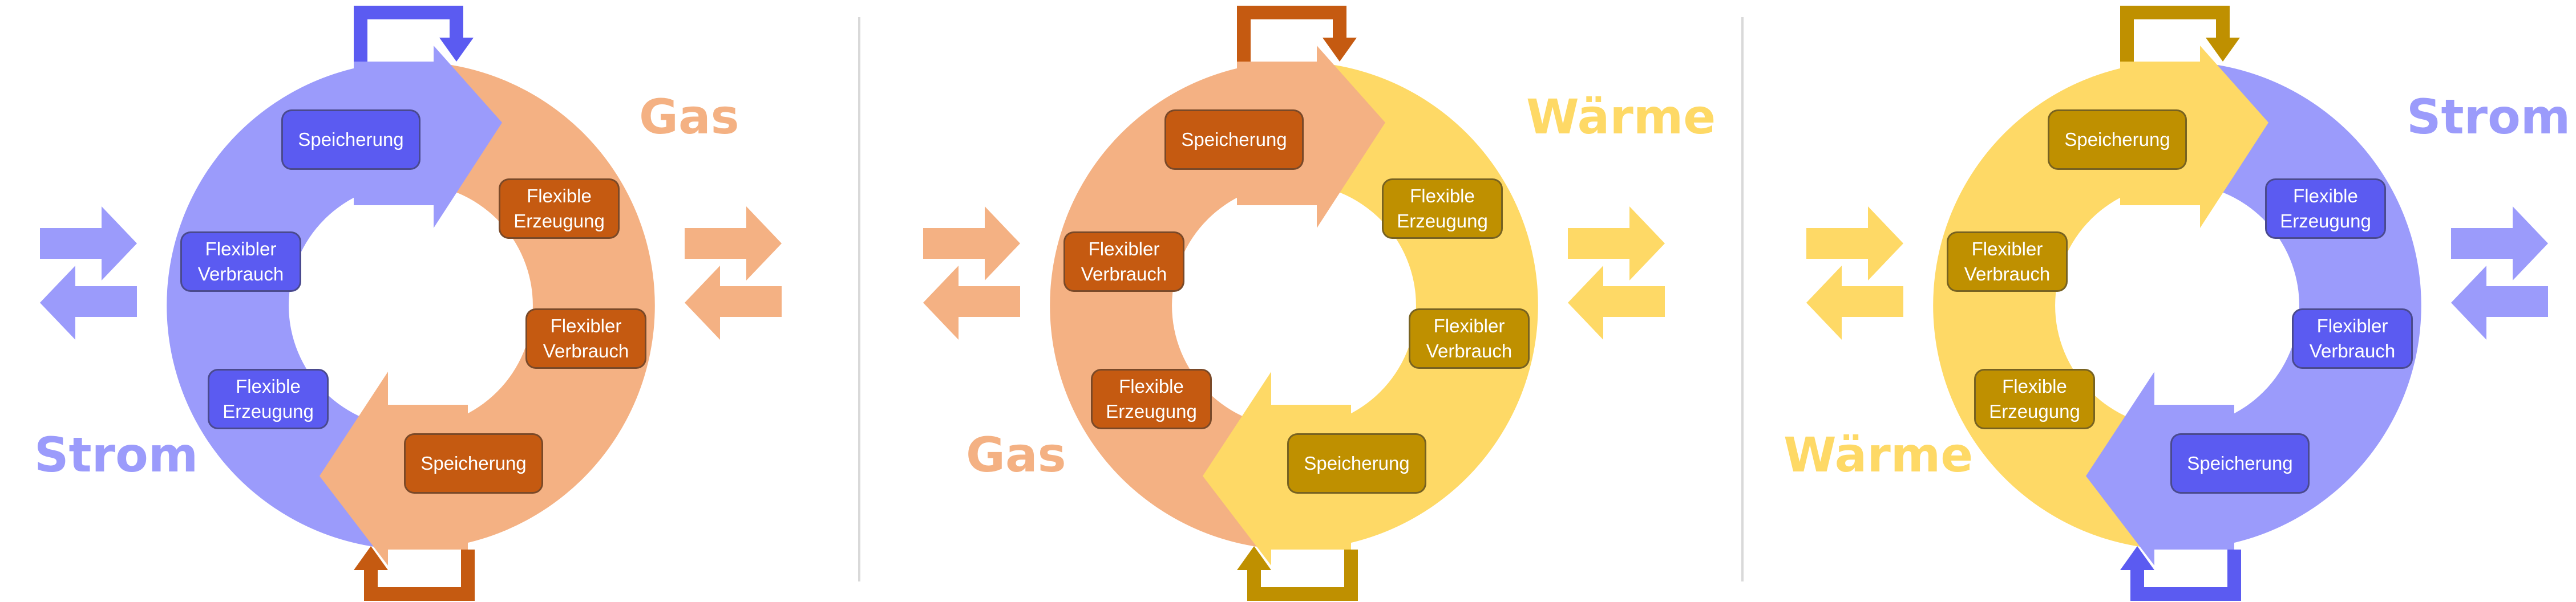  I want to click on left-sector-label: Wärme, so click(1879, 455).